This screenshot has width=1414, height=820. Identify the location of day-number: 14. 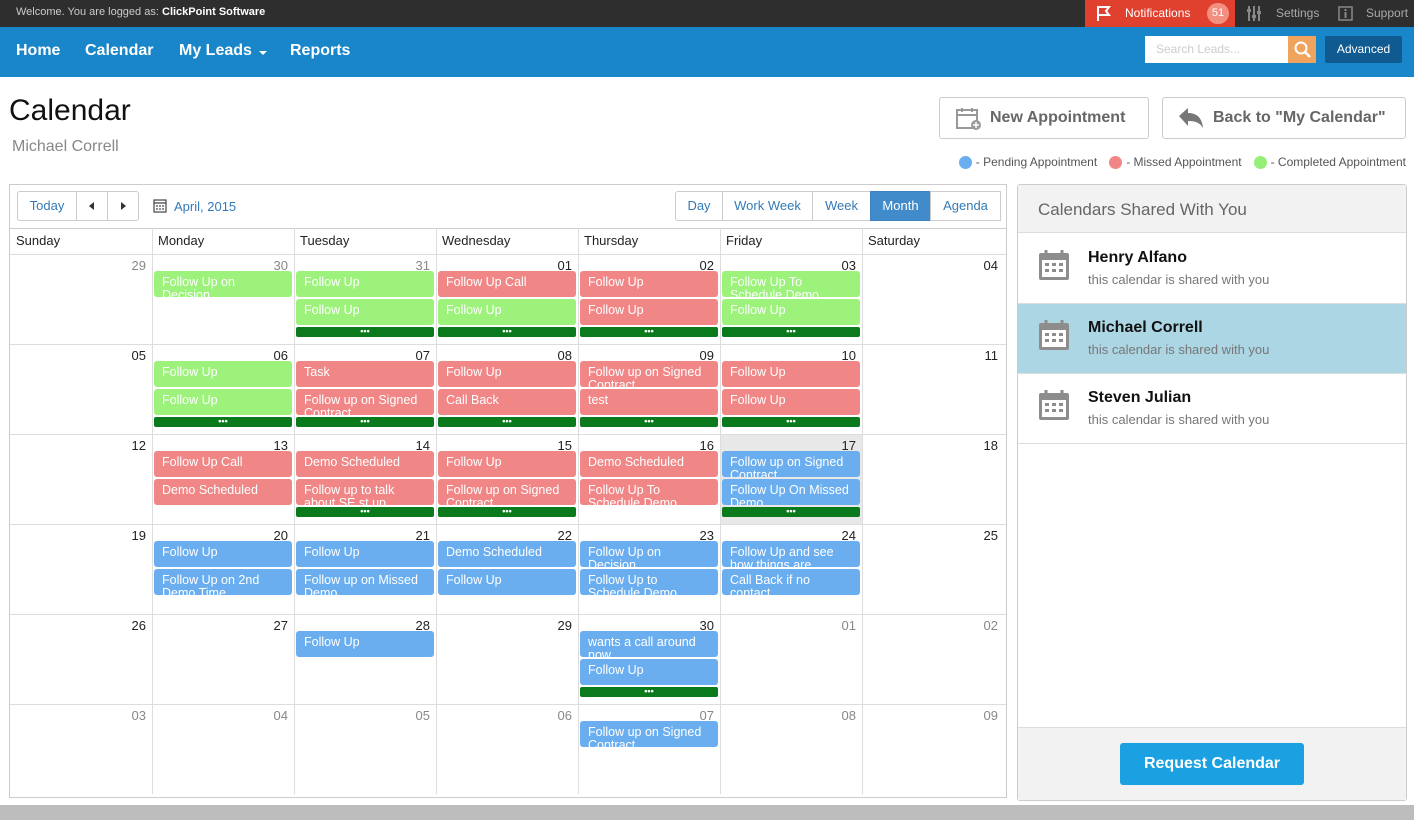
(422, 445).